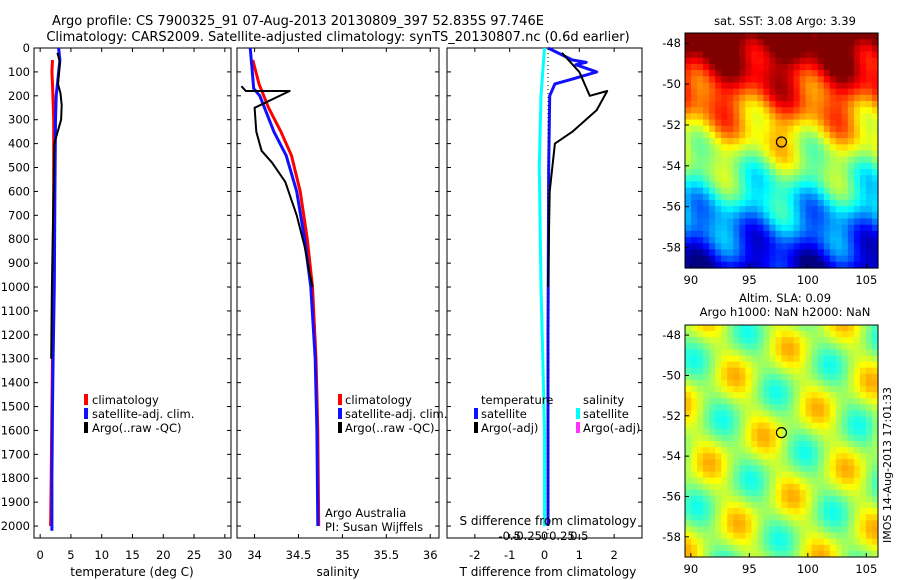 Image resolution: width=900 pixels, height=580 pixels. What do you see at coordinates (143, 414) in the screenshot?
I see `legend-label-satellite-adj: satellite-adj. clim.` at bounding box center [143, 414].